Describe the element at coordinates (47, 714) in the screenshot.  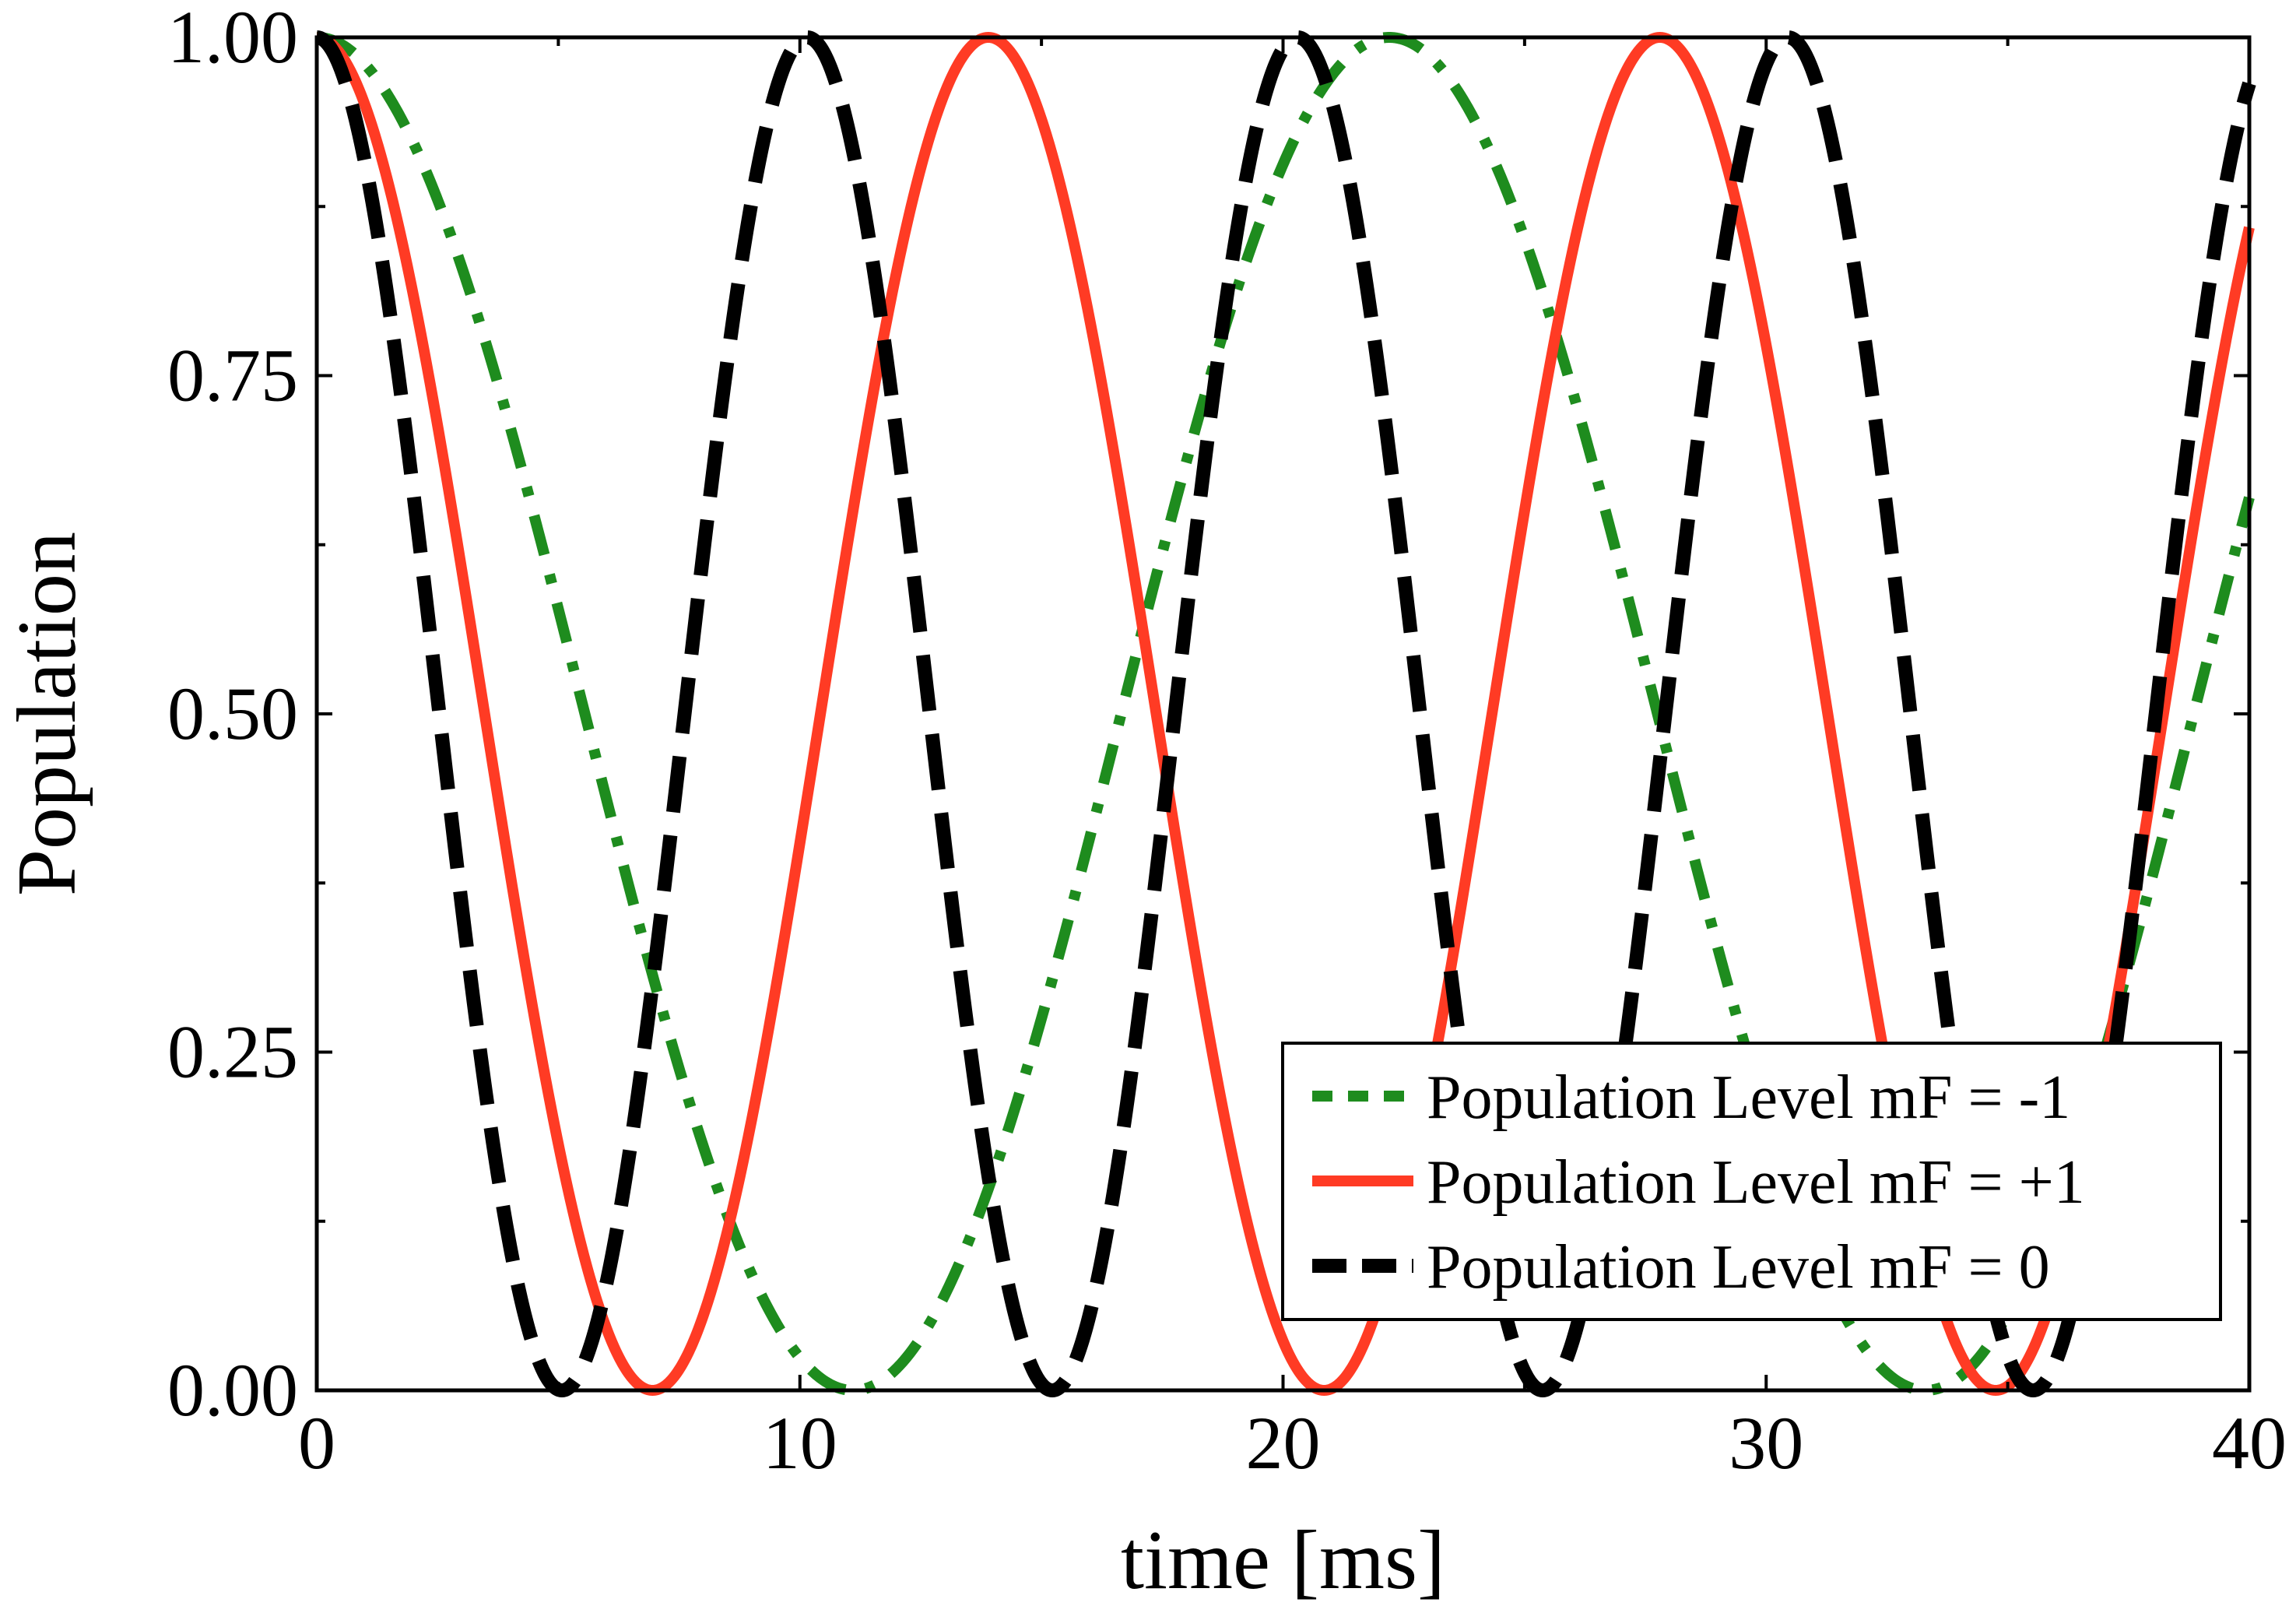
I see `y-axis-title: Population` at that location.